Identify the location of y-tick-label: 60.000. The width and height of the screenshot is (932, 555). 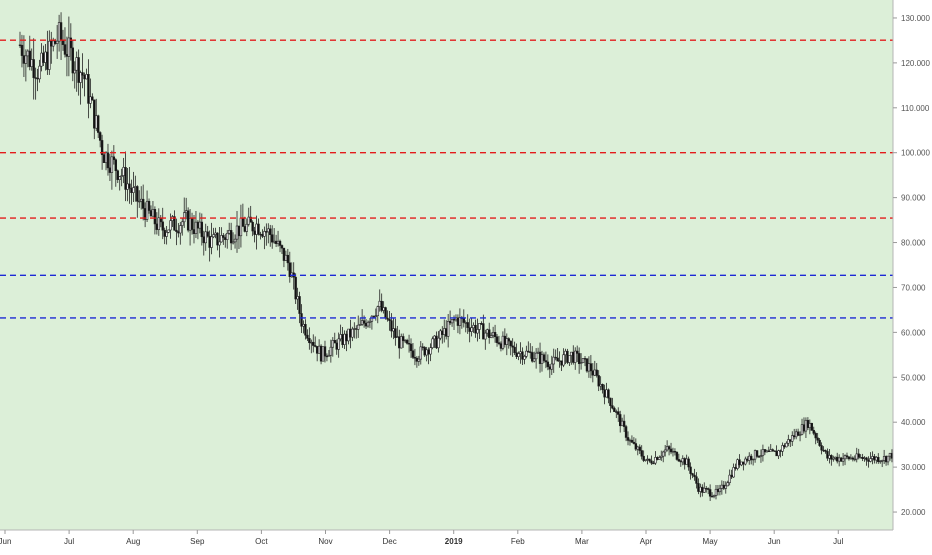
(913, 332).